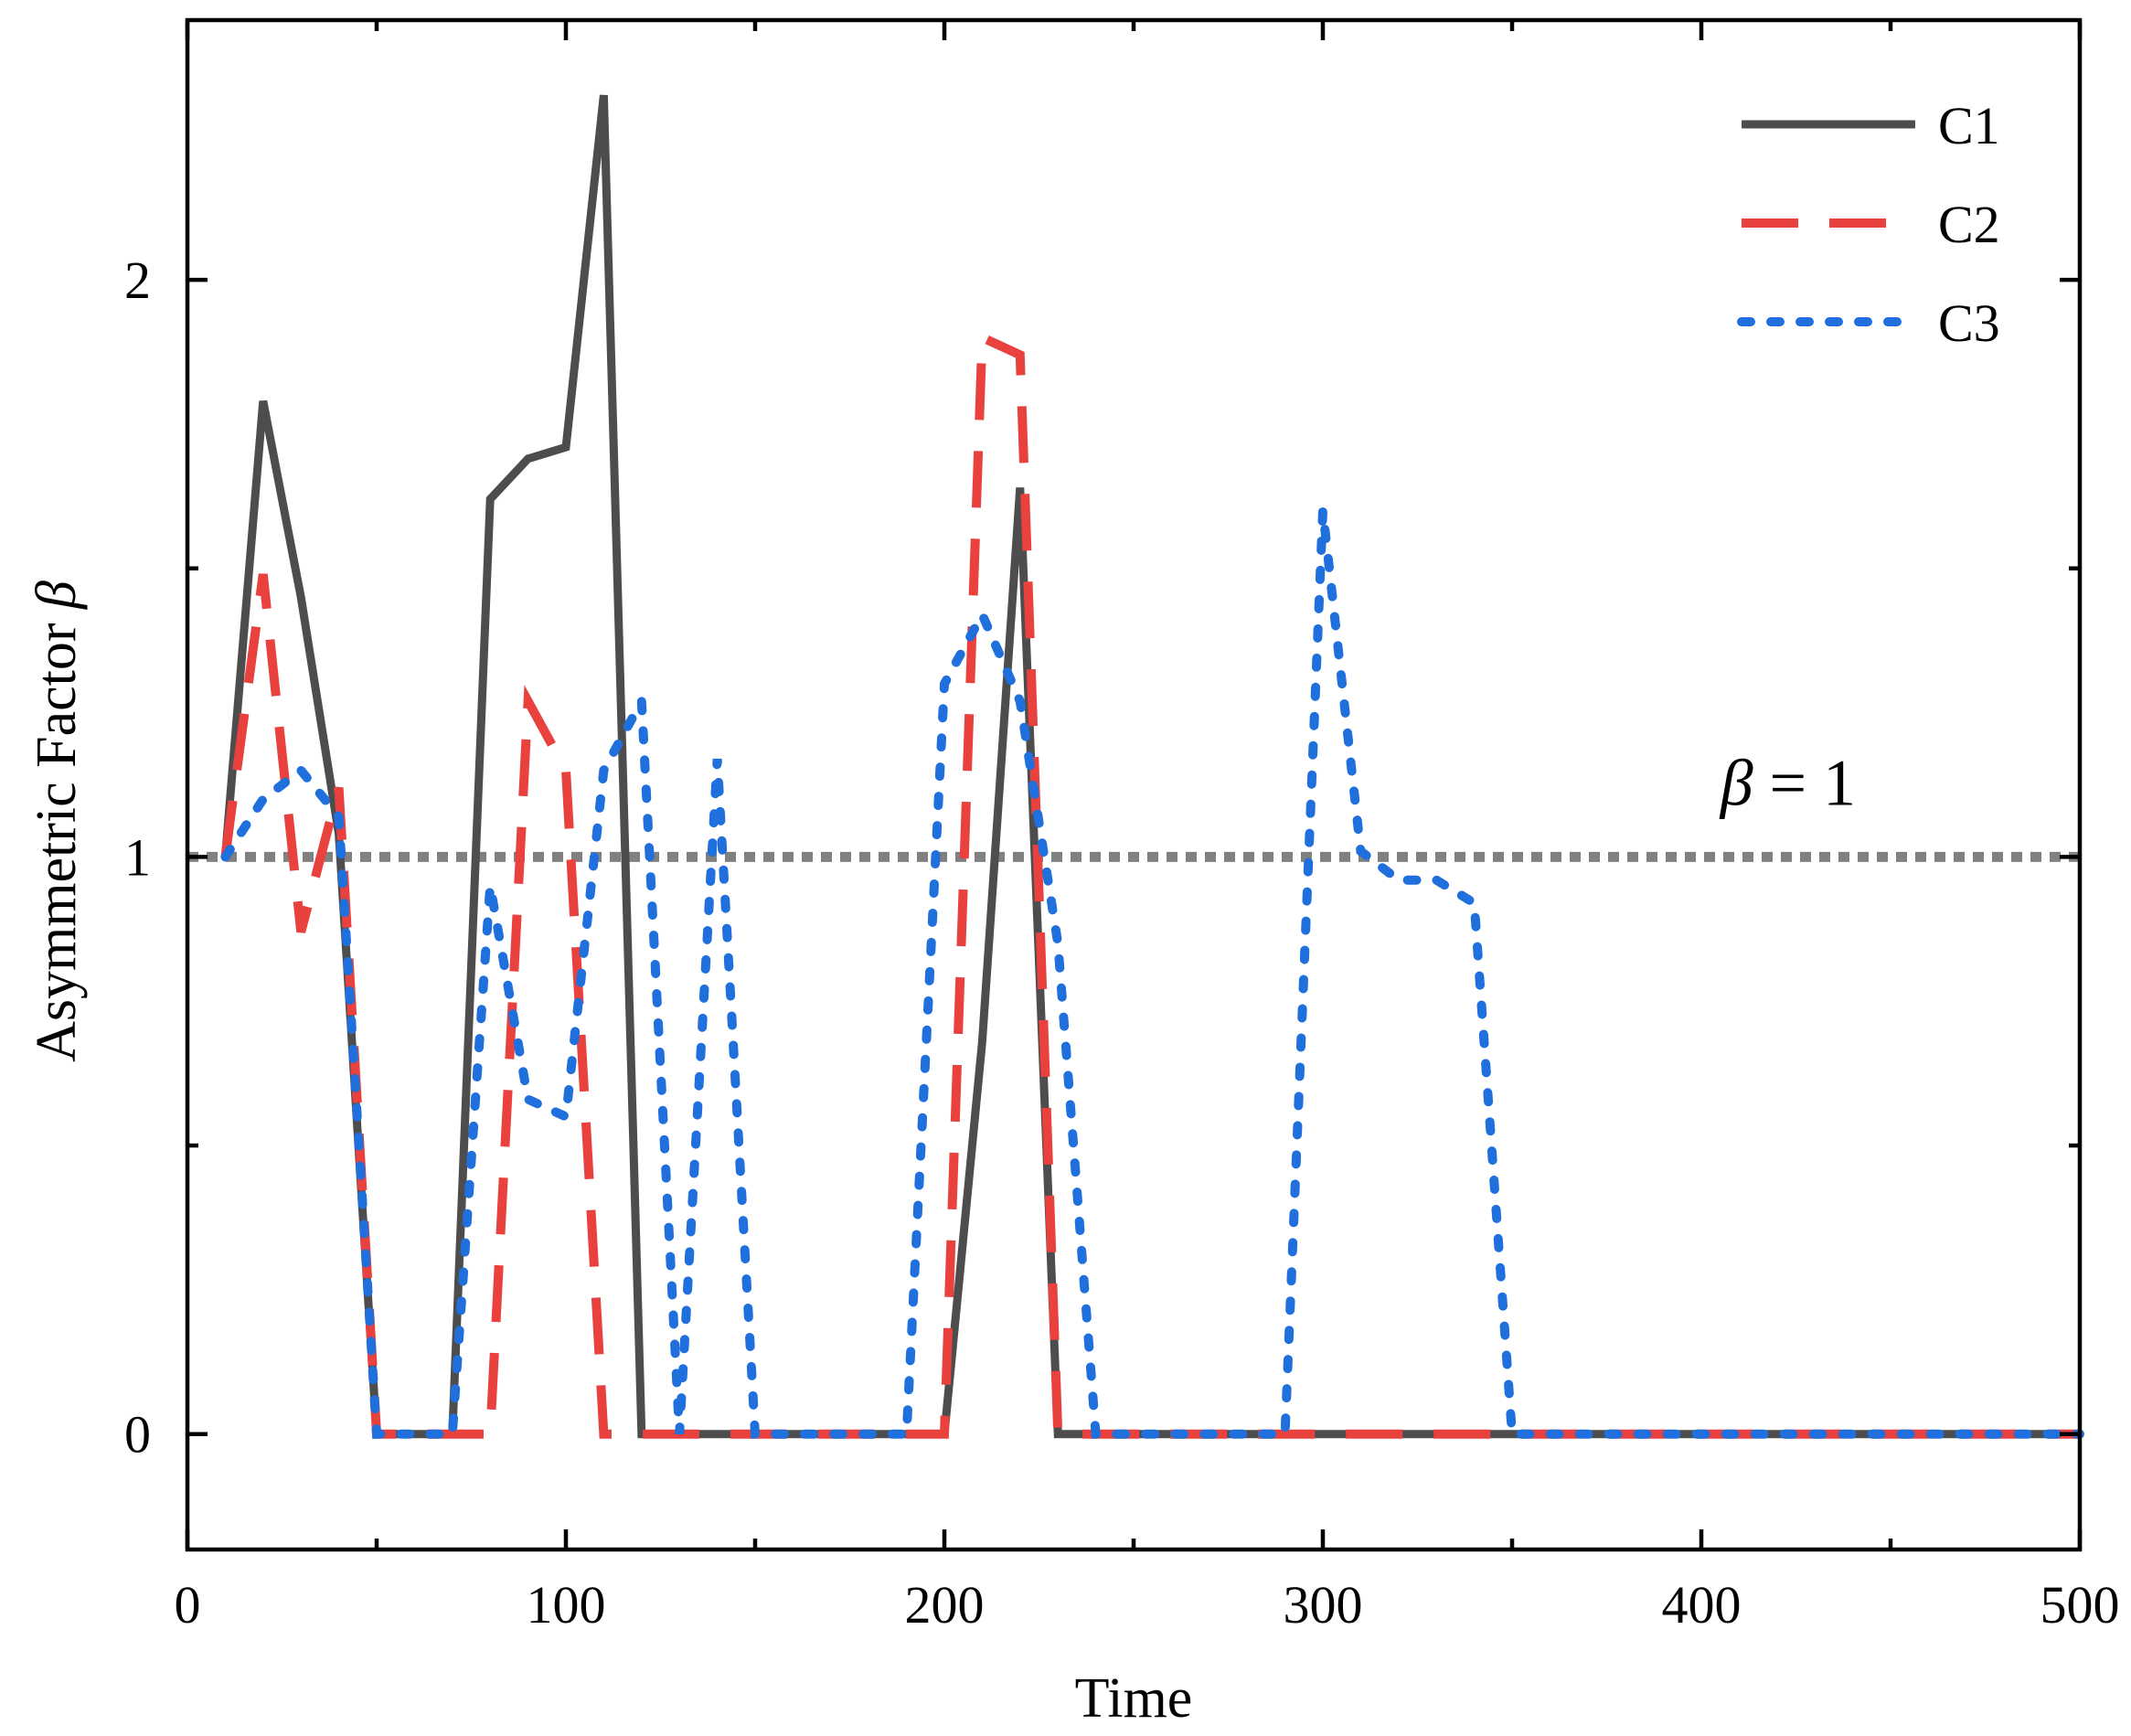 This screenshot has height=1736, width=2131. Describe the element at coordinates (1969, 125) in the screenshot. I see `legend-label-c1: C1` at that location.